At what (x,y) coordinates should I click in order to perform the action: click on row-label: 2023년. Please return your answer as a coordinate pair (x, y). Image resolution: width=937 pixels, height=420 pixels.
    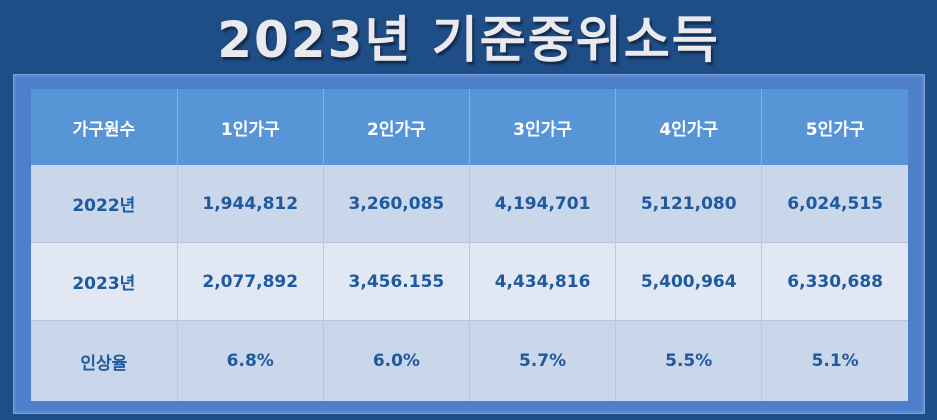
    Looking at the image, I should click on (104, 281).